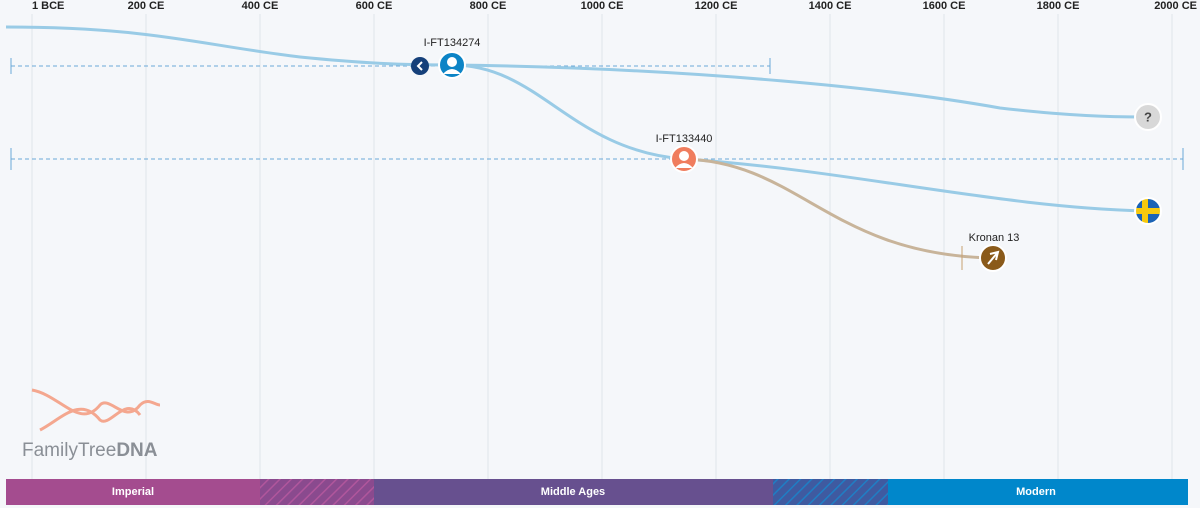  I want to click on logo: FamilyTreeDNA, so click(91, 424).